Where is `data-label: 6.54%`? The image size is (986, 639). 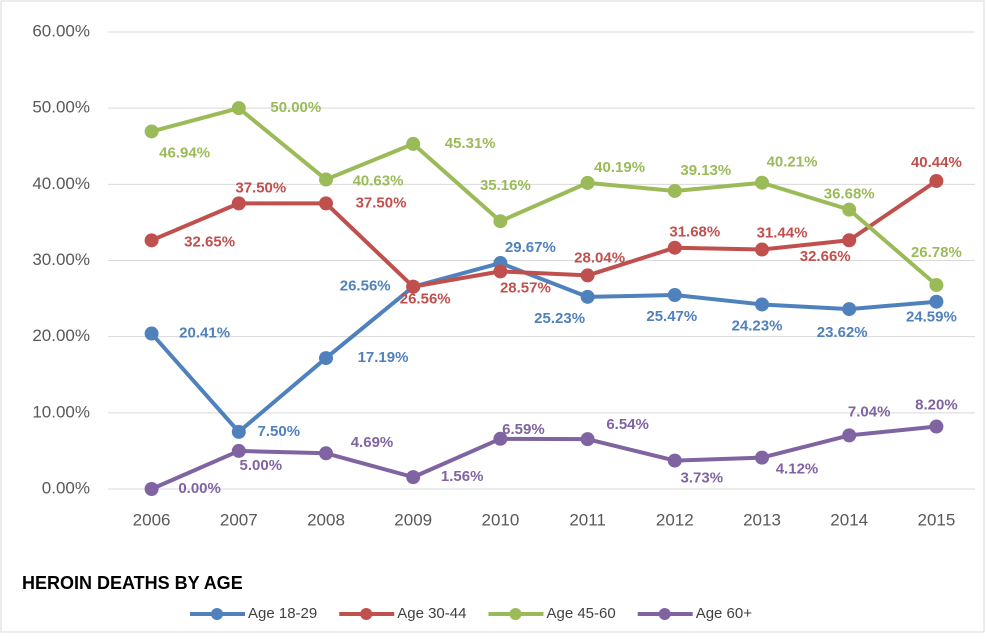 data-label: 6.54% is located at coordinates (627, 424).